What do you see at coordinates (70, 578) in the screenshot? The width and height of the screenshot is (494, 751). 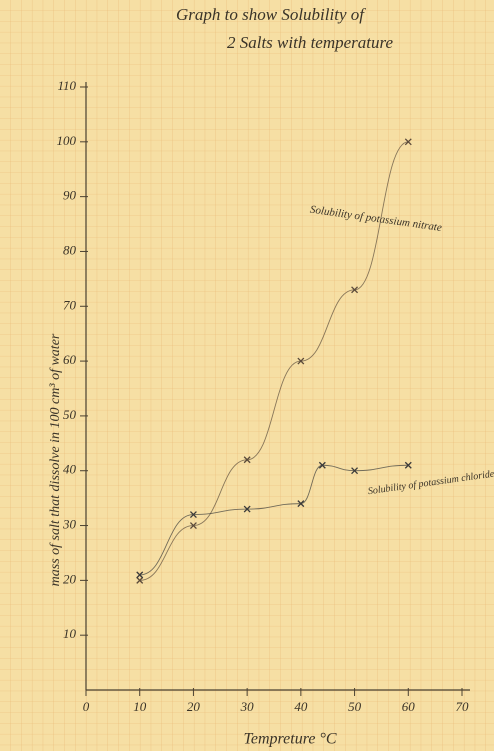 I see `y-tick-label: 20` at bounding box center [70, 578].